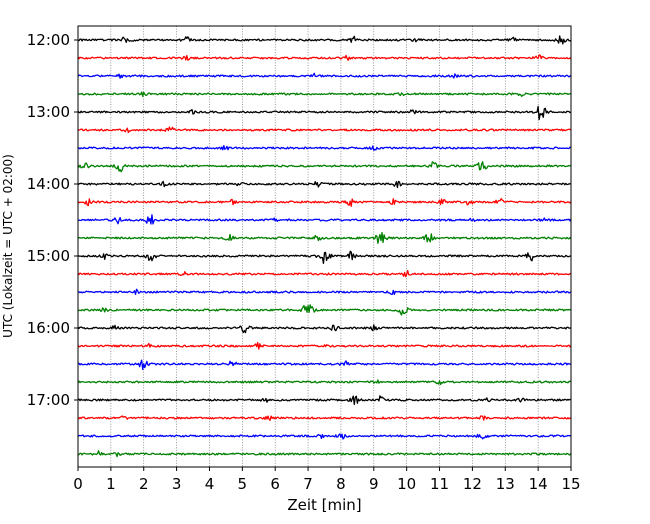 This screenshot has height=524, width=650. I want to click on x-tick-label: 15, so click(570, 484).